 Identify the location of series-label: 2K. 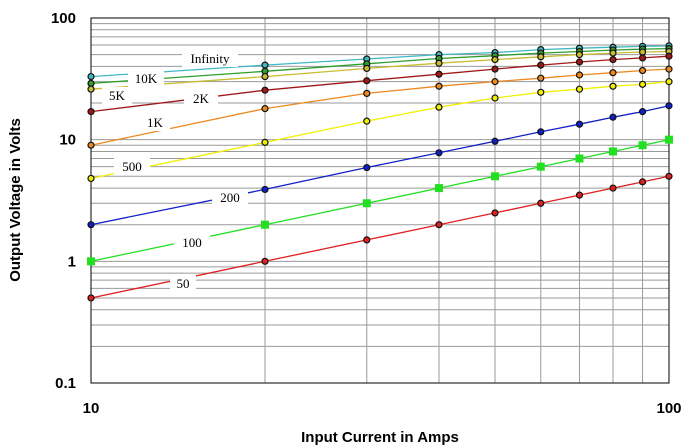
(201, 98).